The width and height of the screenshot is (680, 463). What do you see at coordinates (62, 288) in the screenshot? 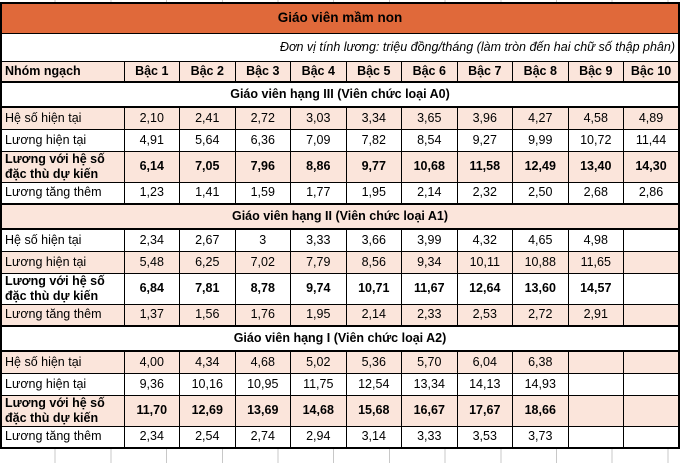
I see `row-label-cell: Lương với hệ số đặc thù dự kiến` at bounding box center [62, 288].